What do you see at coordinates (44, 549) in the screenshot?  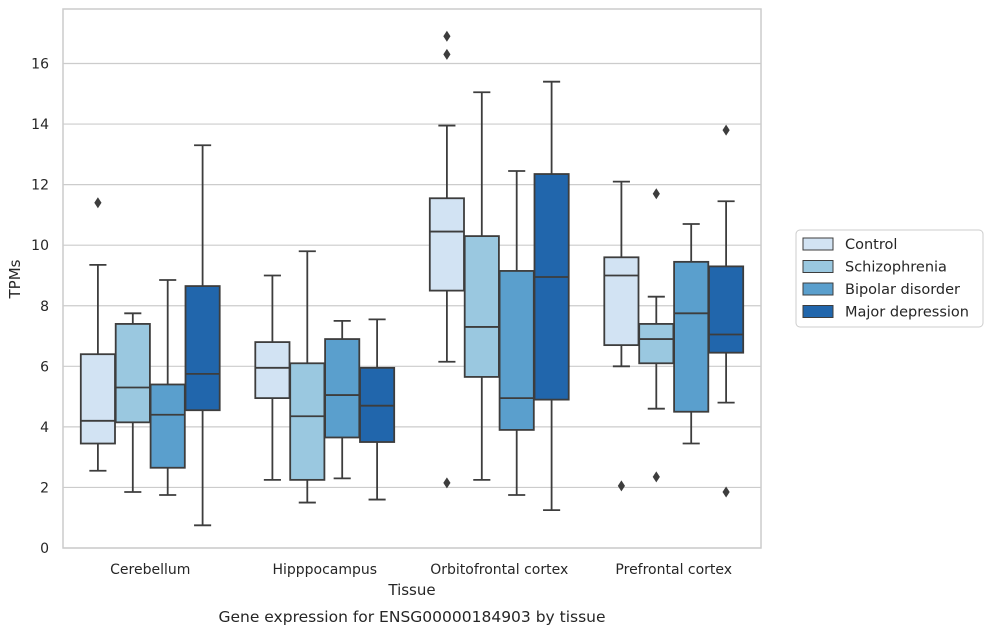 I see `y-tick-label: 0` at bounding box center [44, 549].